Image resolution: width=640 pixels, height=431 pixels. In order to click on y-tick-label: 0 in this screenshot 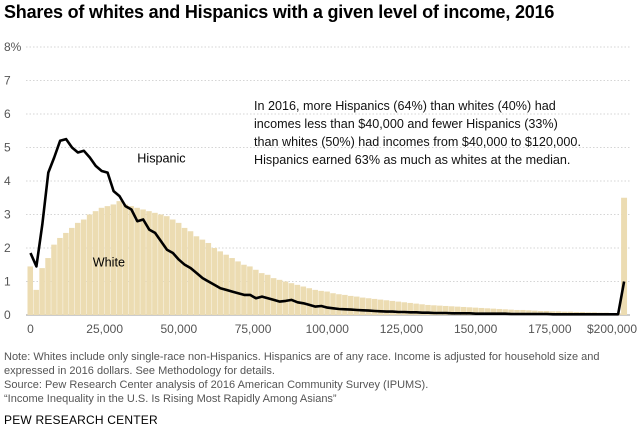, I will do `click(7, 315)`.